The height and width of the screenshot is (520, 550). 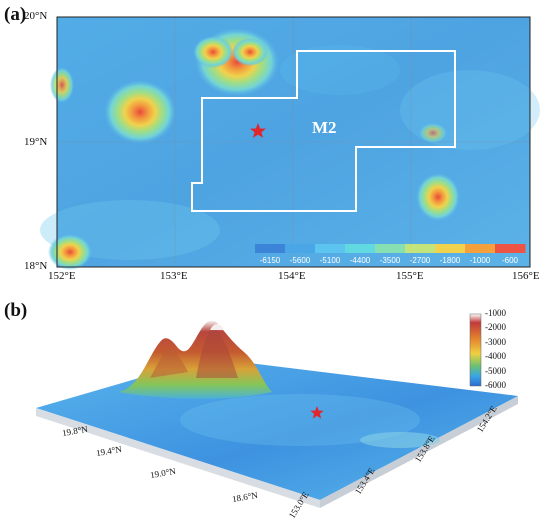 I want to click on colorbar-a-tick-label: -5600, so click(x=300, y=260).